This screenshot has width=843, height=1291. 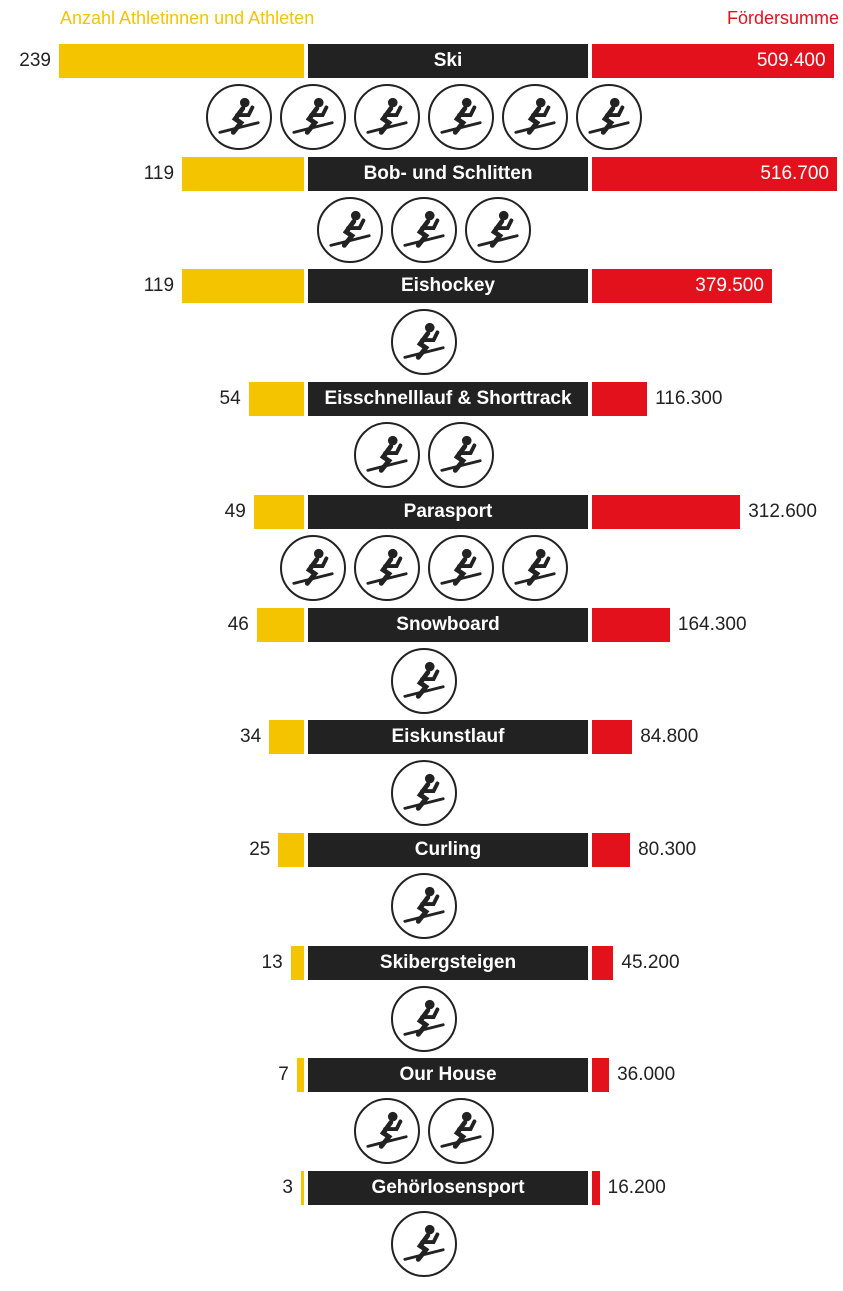 What do you see at coordinates (689, 398) in the screenshot?
I see `funding-amount-label: 116.300` at bounding box center [689, 398].